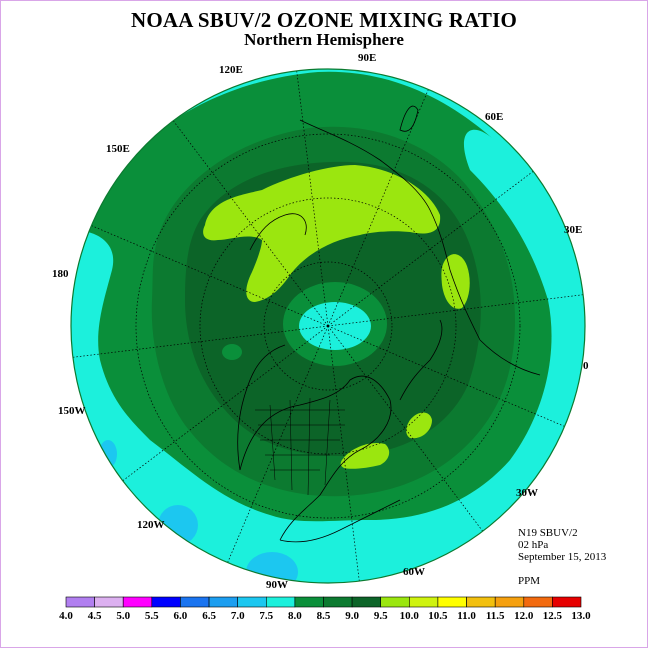 The height and width of the screenshot is (648, 648). What do you see at coordinates (494, 117) in the screenshot?
I see `lon-label-60e: 60E` at bounding box center [494, 117].